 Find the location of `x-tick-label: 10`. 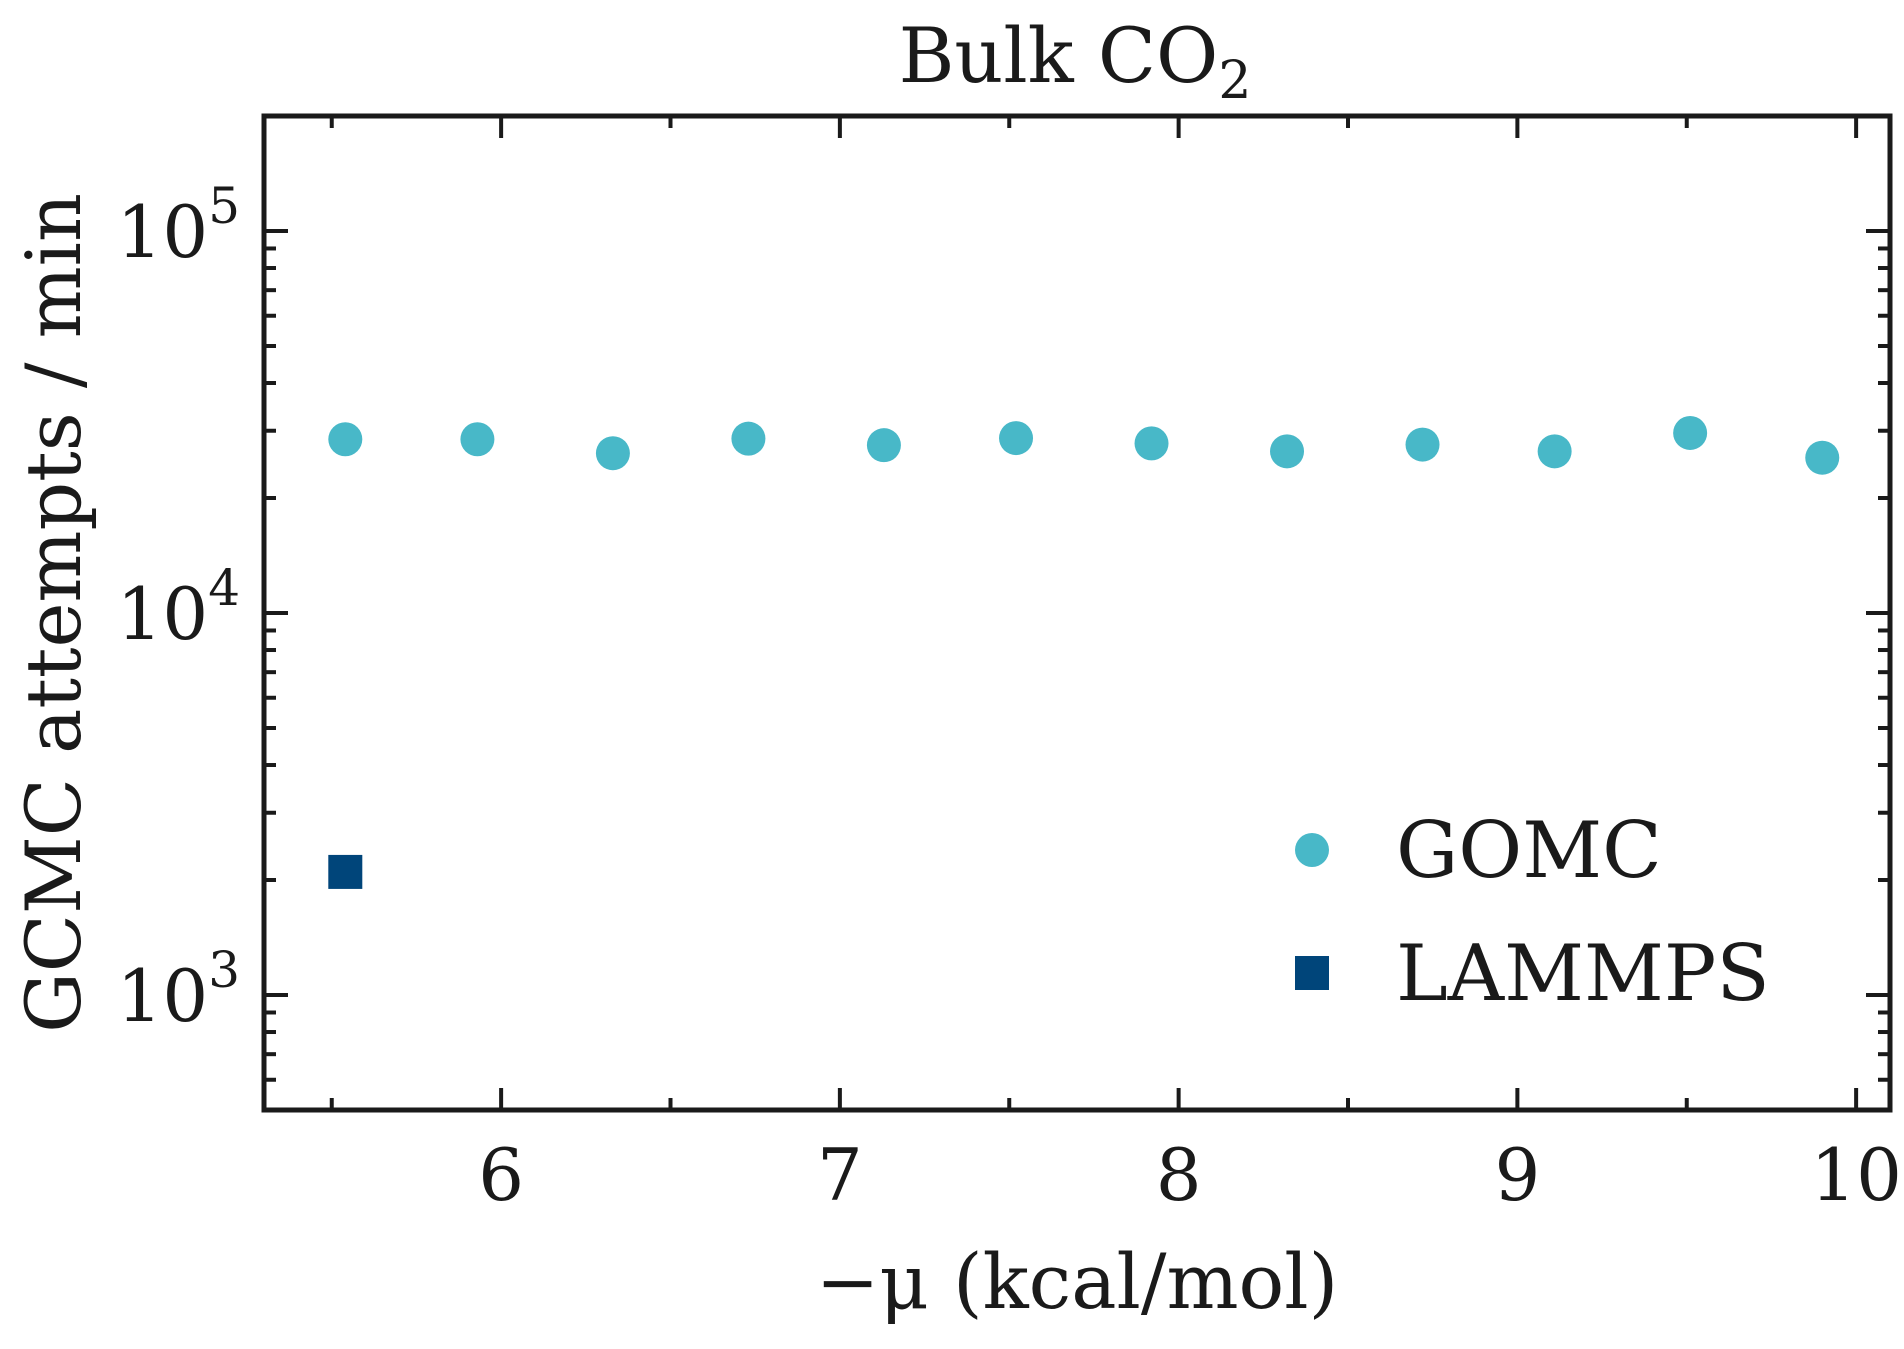

x-tick-label: 10 is located at coordinates (1856, 1175).